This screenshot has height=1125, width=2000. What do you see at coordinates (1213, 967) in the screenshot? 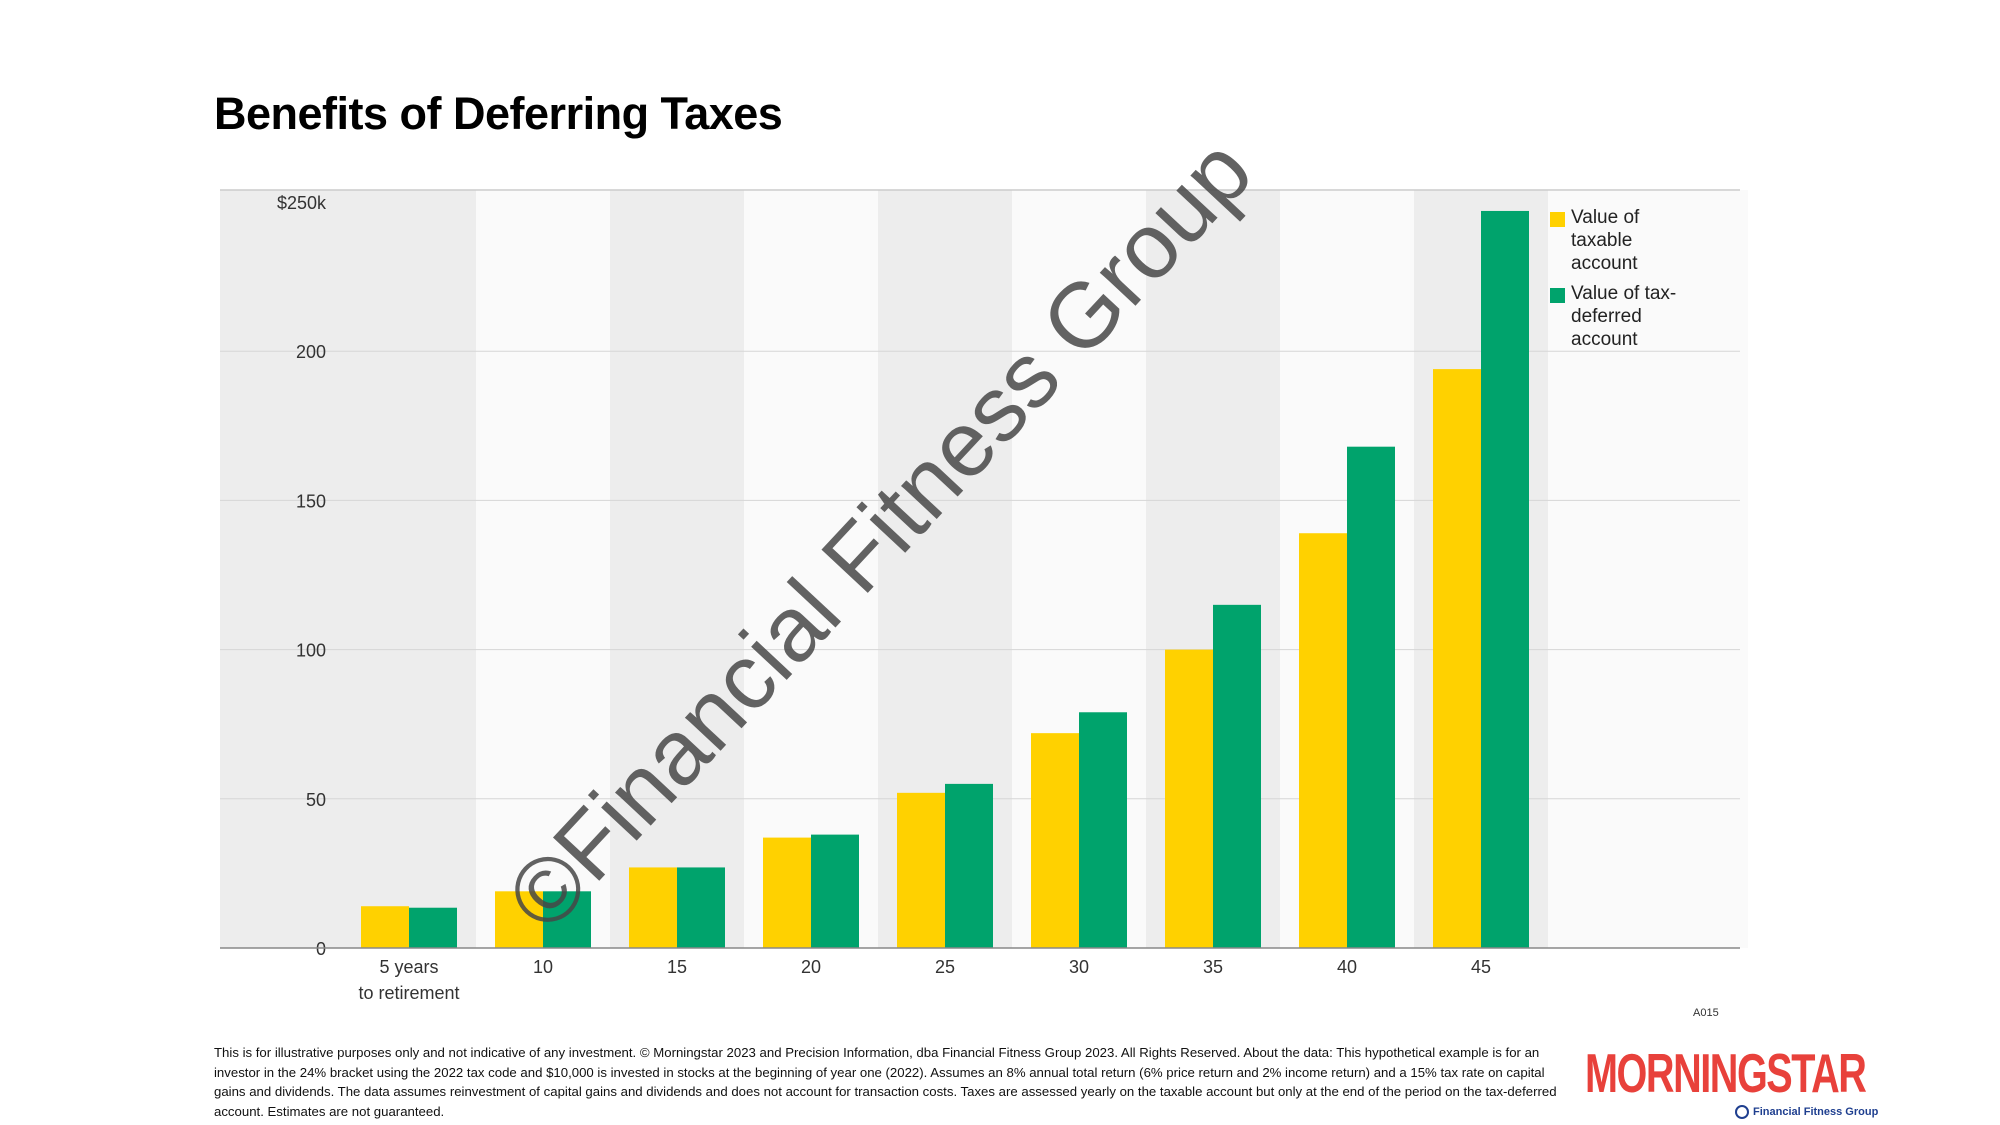
I see `x-tick-label: 35` at bounding box center [1213, 967].